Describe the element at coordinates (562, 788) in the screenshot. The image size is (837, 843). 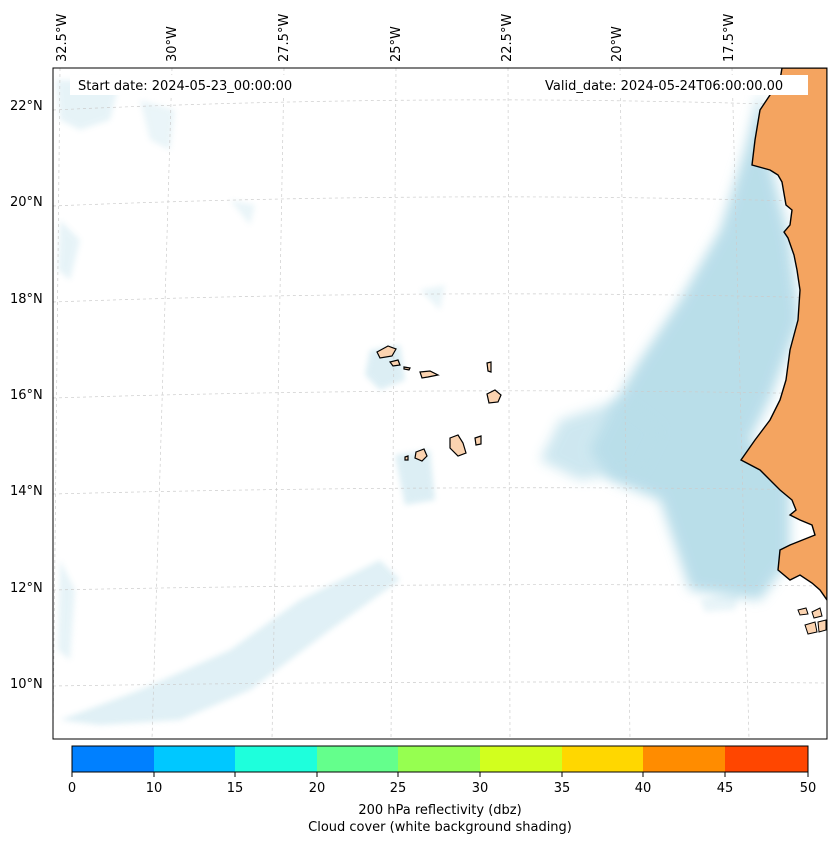
I see `colorbar-tick-label: 35` at that location.